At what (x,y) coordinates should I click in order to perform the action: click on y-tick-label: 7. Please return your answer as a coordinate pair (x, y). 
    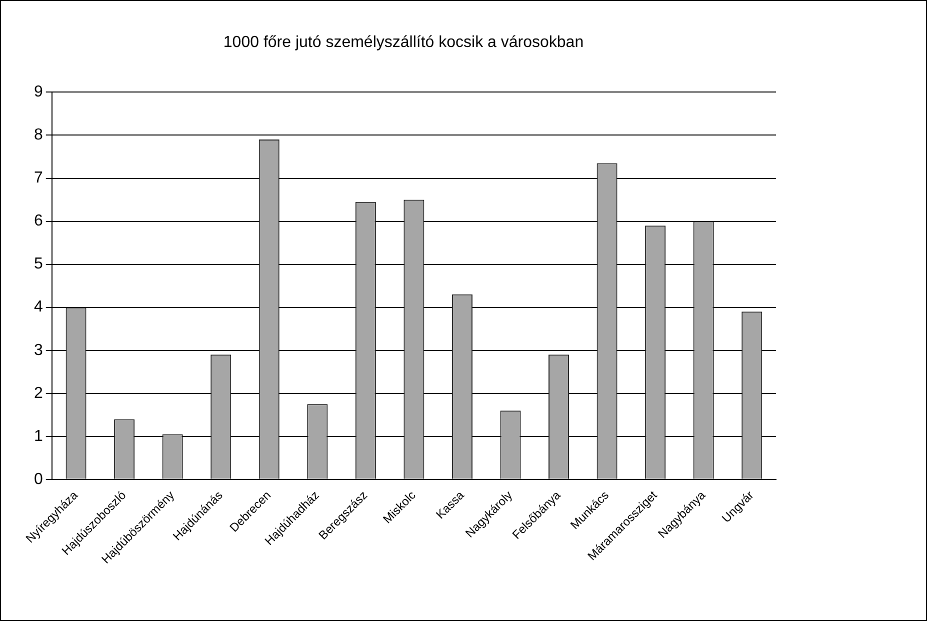
    Looking at the image, I should click on (38, 178).